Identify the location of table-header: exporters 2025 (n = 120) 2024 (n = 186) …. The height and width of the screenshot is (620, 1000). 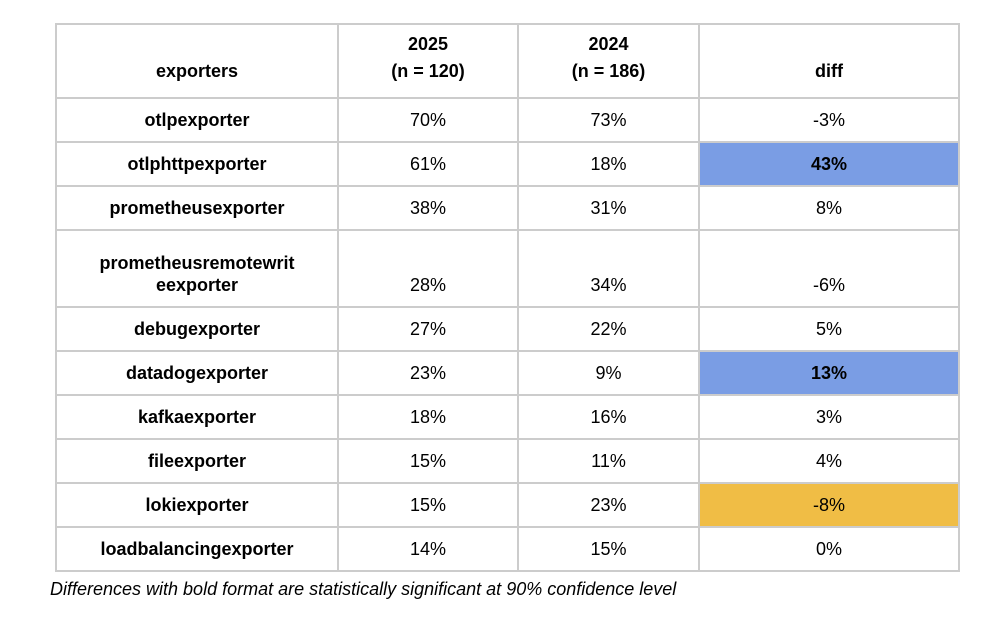
(507, 61).